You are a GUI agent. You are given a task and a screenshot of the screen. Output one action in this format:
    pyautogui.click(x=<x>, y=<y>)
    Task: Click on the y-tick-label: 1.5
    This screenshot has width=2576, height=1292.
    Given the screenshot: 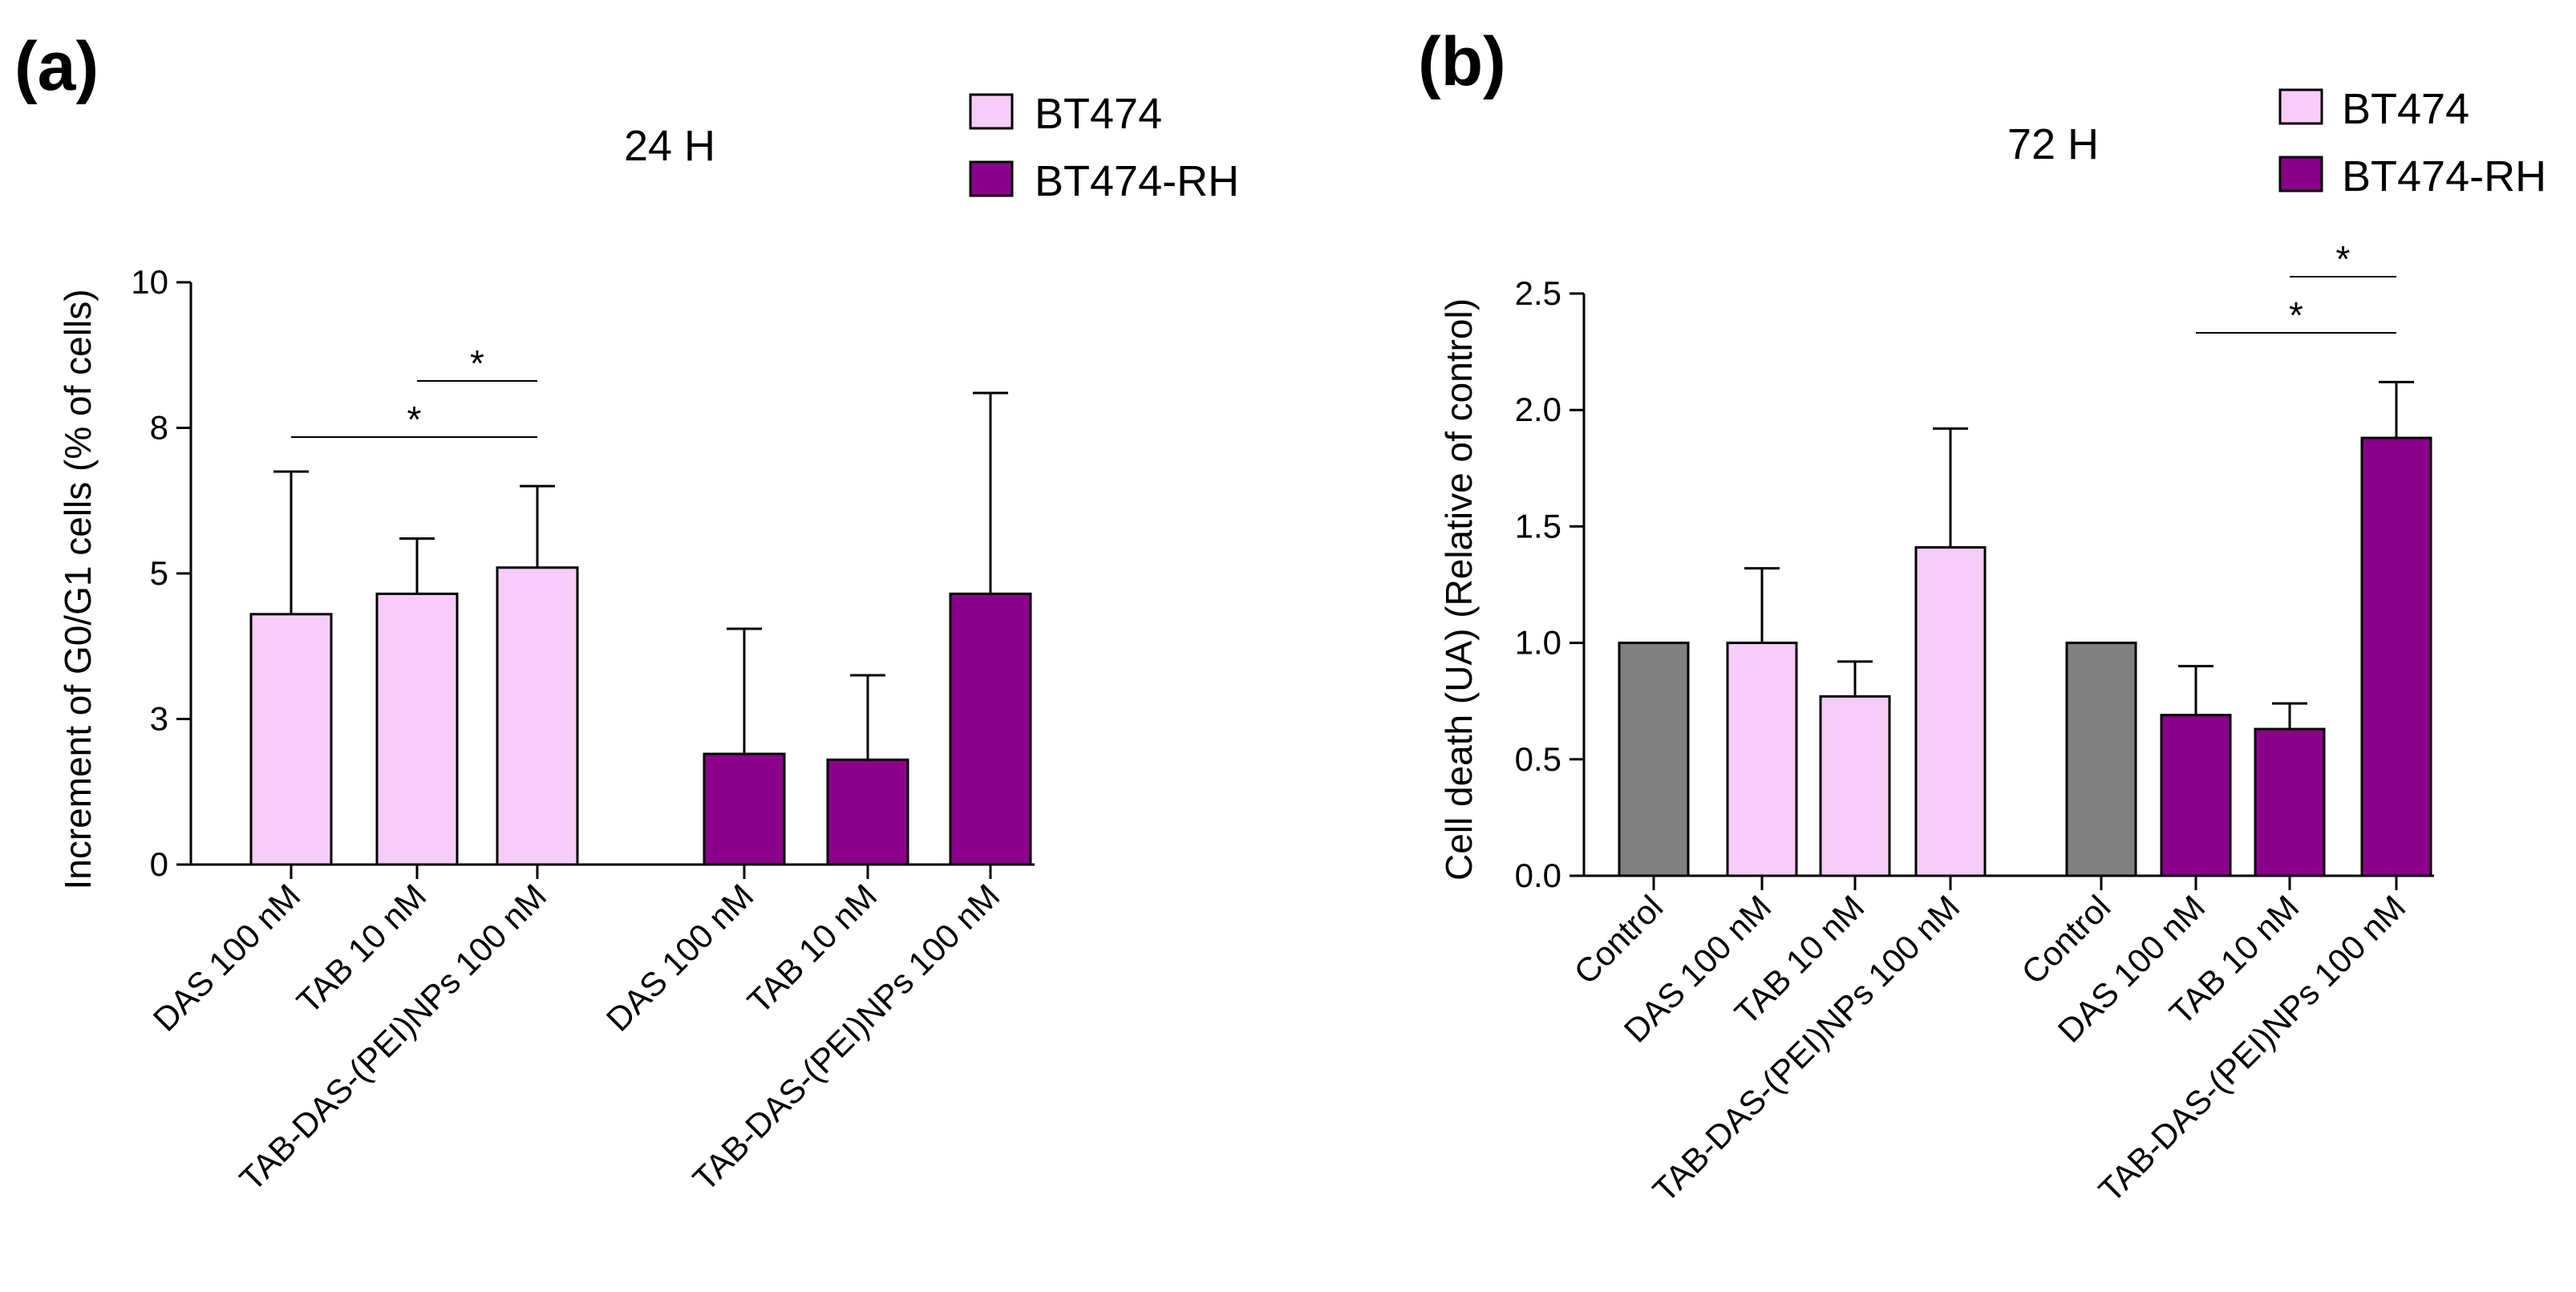 What is the action you would take?
    pyautogui.click(x=1538, y=526)
    